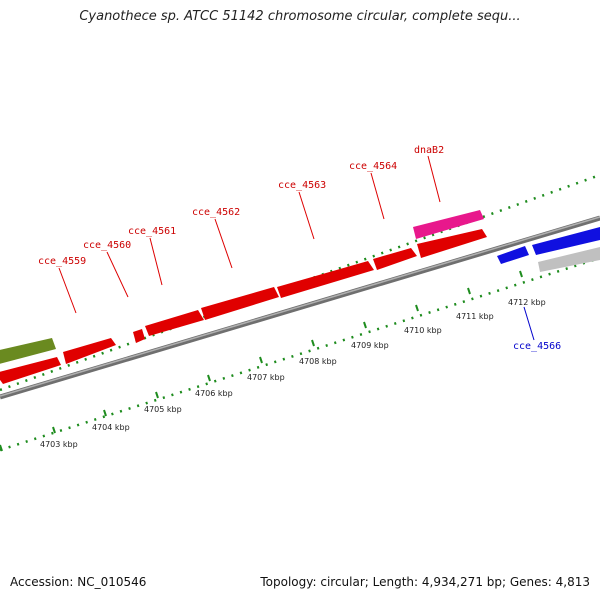 Image resolution: width=600 pixels, height=600 pixels. Describe the element at coordinates (429, 150) in the screenshot. I see `gene-label-dnaB2: dnaB2` at that location.